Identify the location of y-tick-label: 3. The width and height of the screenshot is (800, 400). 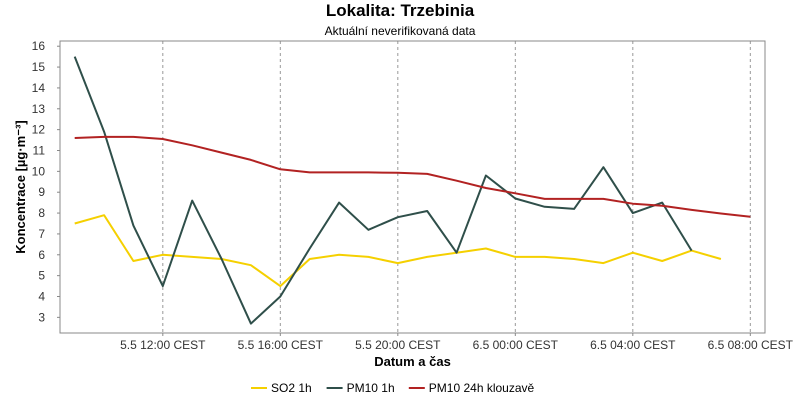
(41, 317).